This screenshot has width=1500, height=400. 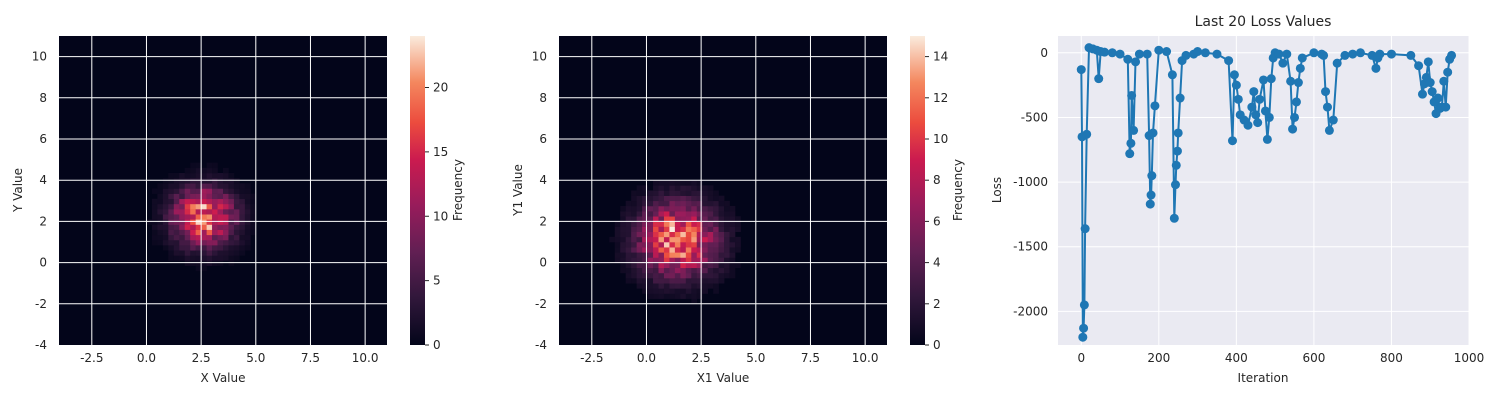 I want to click on x-tick-label-5: 10.0, so click(x=865, y=358).